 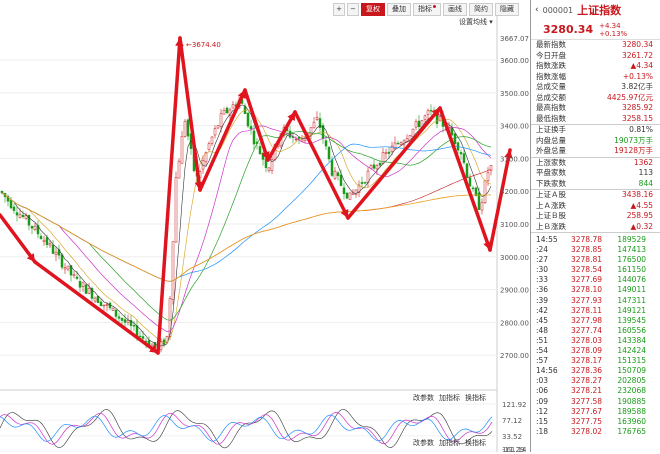 What do you see at coordinates (512, 421) in the screenshot?
I see `osc-tick-label: 77.12` at bounding box center [512, 421].